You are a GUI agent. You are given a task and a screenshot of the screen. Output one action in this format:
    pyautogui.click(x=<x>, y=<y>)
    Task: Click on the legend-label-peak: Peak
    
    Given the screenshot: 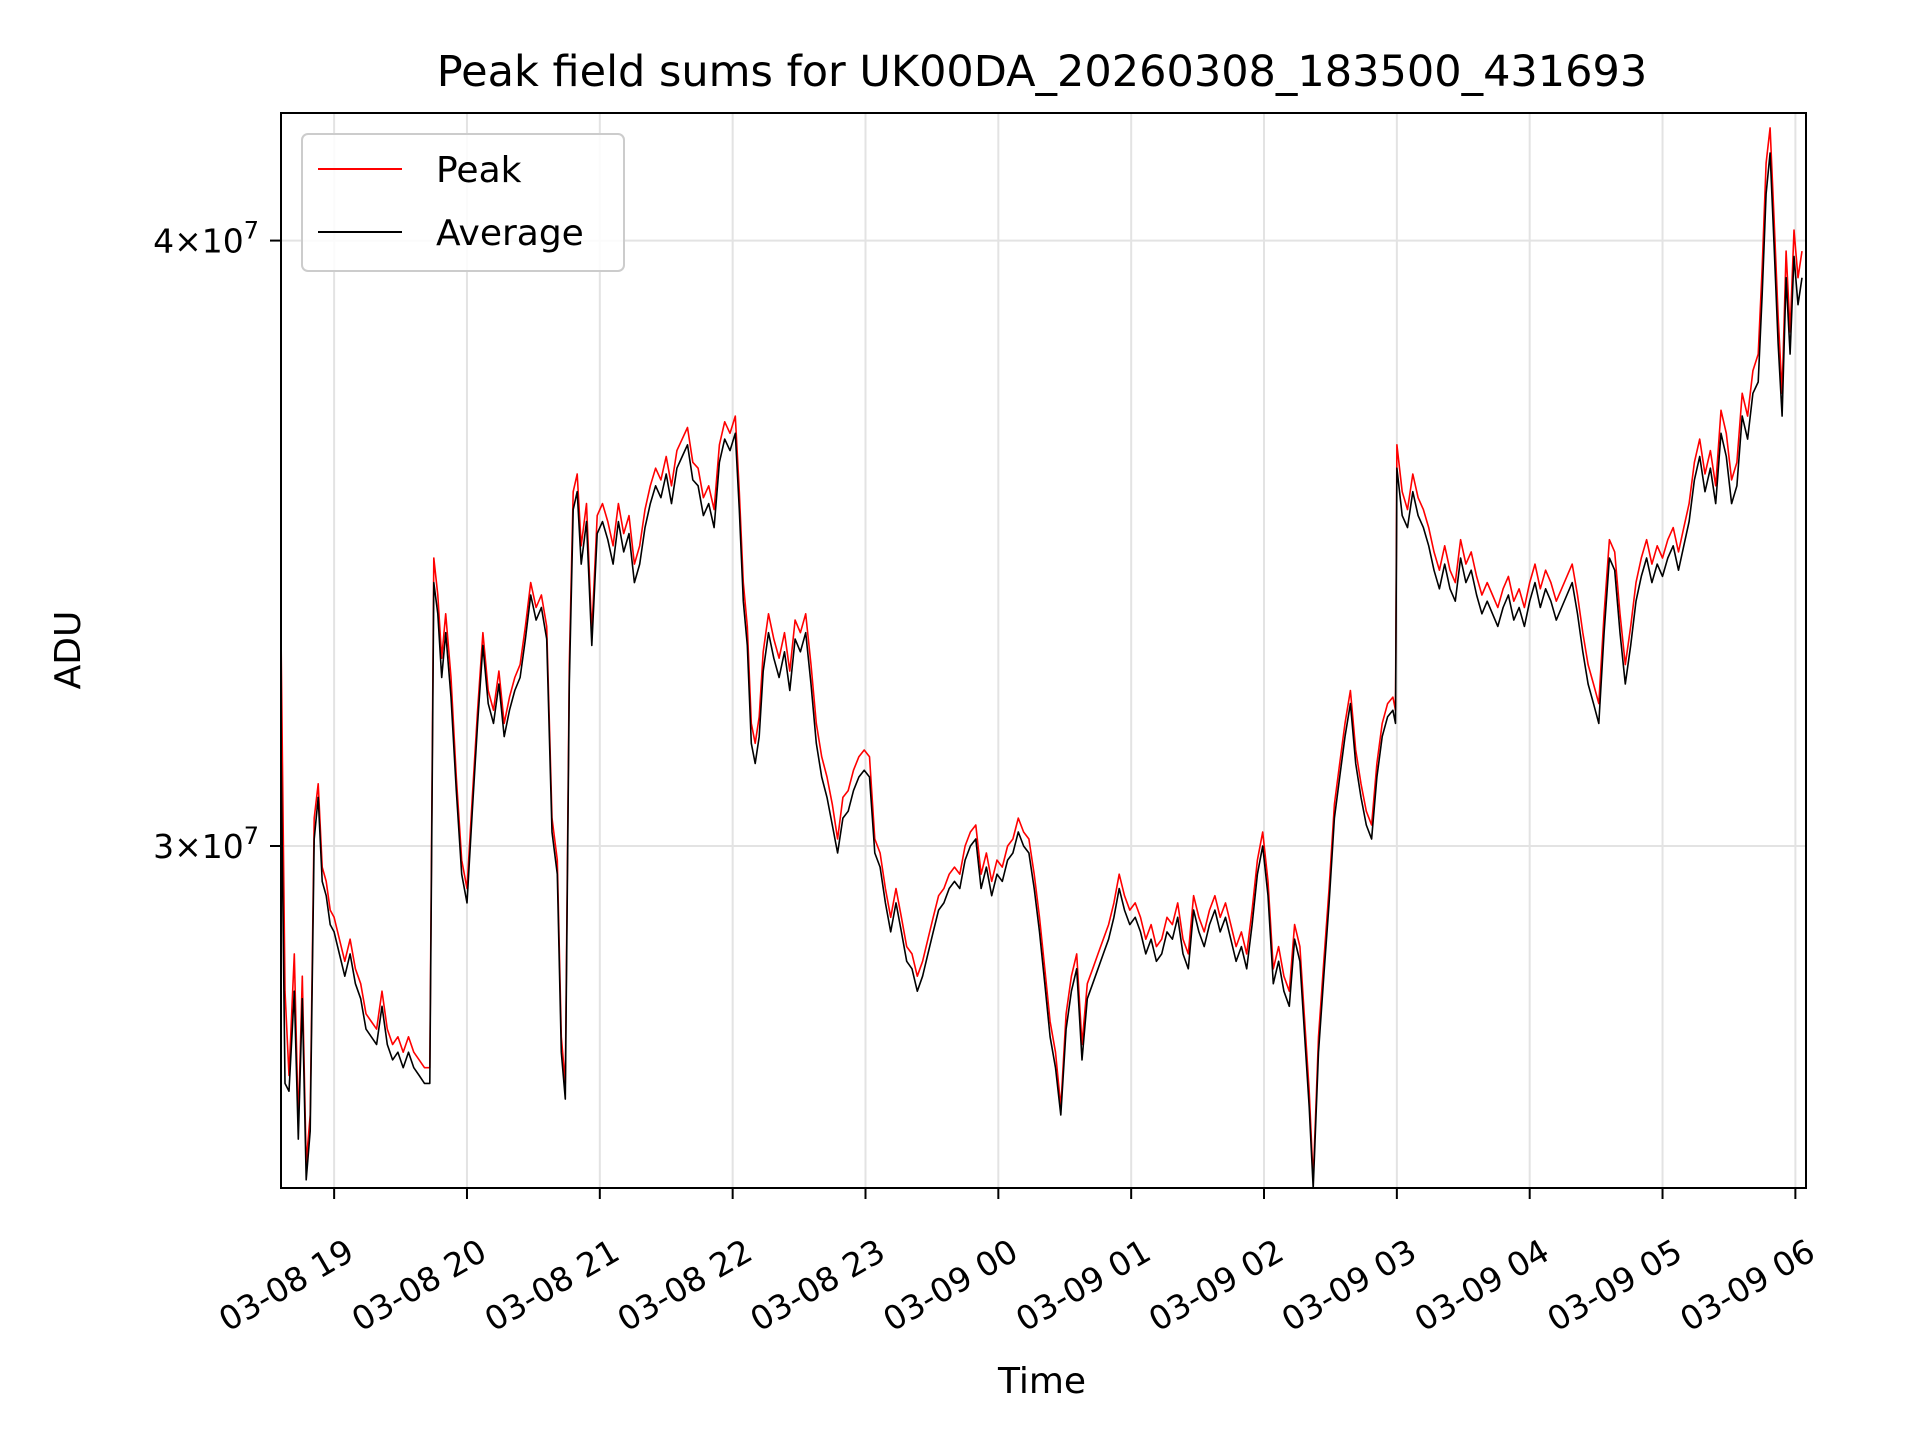 What is the action you would take?
    pyautogui.click(x=479, y=170)
    